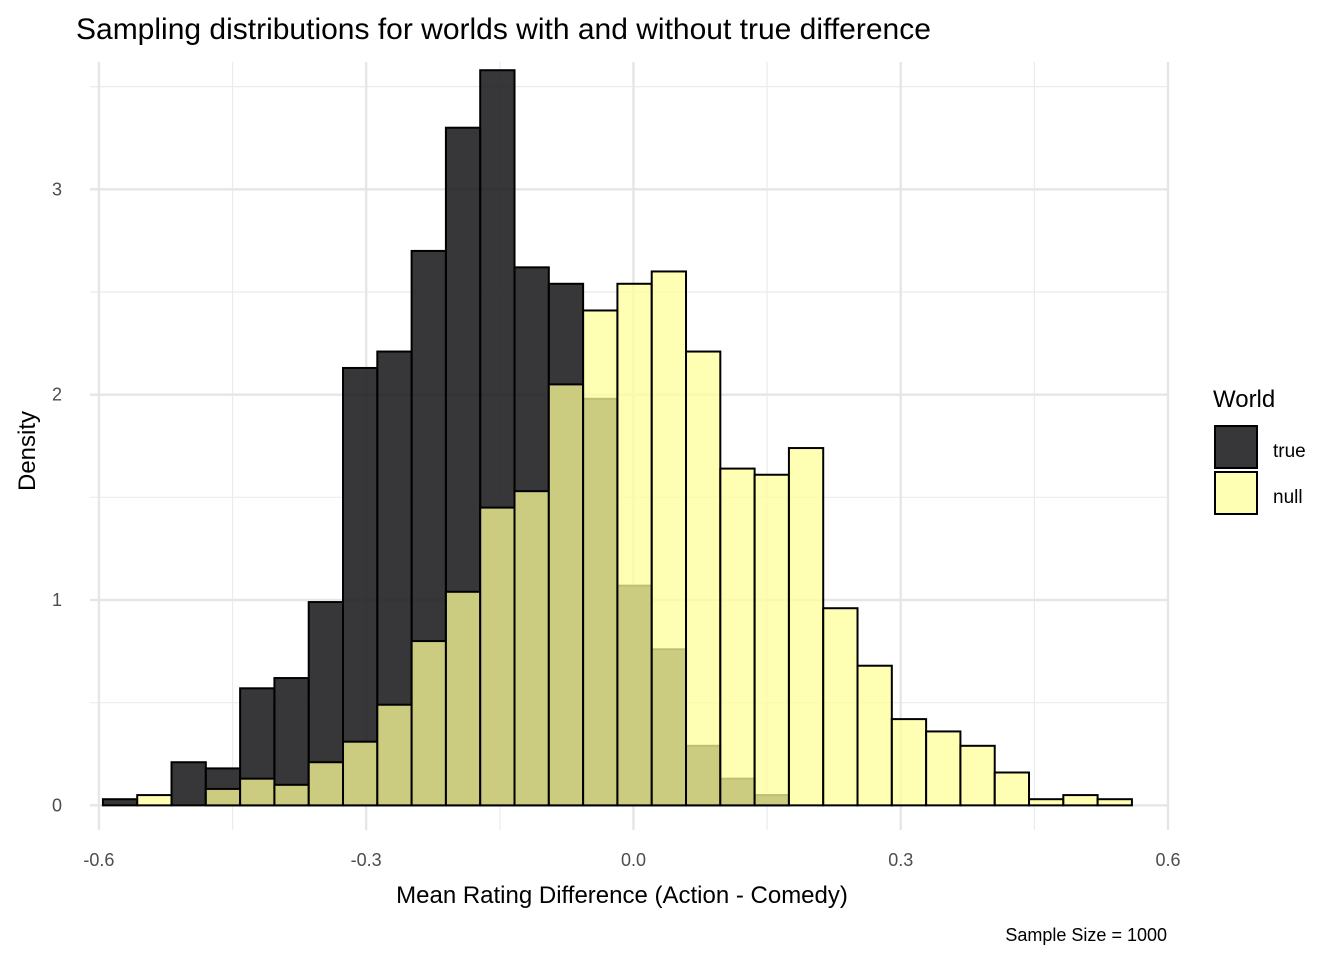 Image resolution: width=1344 pixels, height=960 pixels. Describe the element at coordinates (57, 600) in the screenshot. I see `y-tick-label: 1` at that location.